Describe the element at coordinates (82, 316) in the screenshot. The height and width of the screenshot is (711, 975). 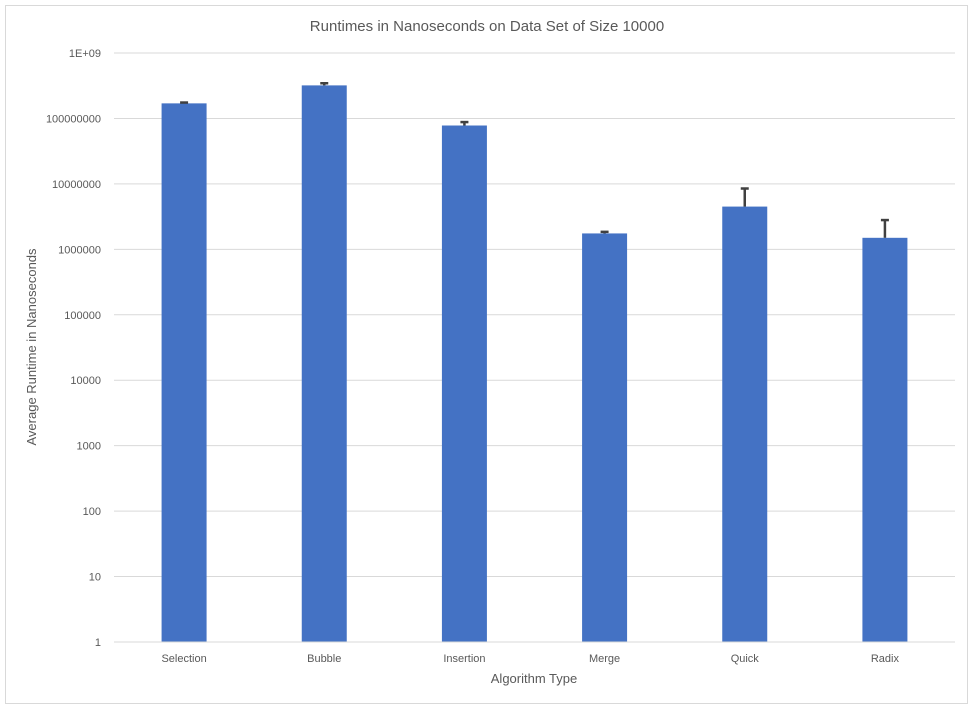
I see `y-tick-label: 100000` at that location.